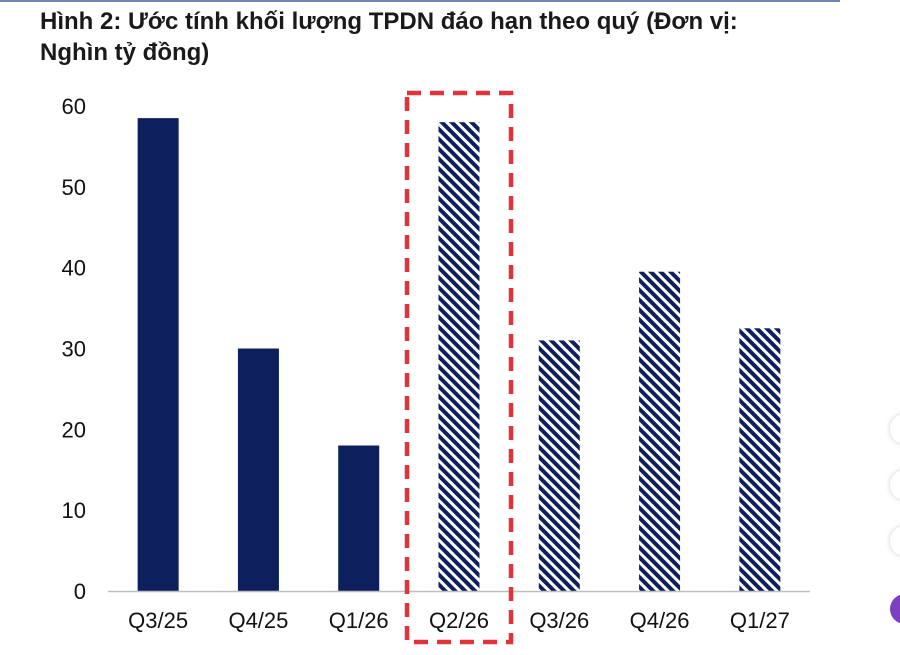 The width and height of the screenshot is (900, 655). Describe the element at coordinates (359, 620) in the screenshot. I see `x-tick-label: Q1/26` at that location.